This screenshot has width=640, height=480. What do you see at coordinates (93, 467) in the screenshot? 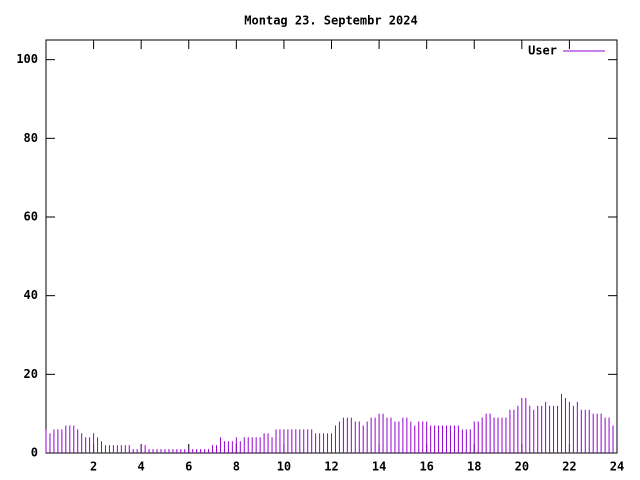
I see `x-tick-label: 2` at bounding box center [93, 467].